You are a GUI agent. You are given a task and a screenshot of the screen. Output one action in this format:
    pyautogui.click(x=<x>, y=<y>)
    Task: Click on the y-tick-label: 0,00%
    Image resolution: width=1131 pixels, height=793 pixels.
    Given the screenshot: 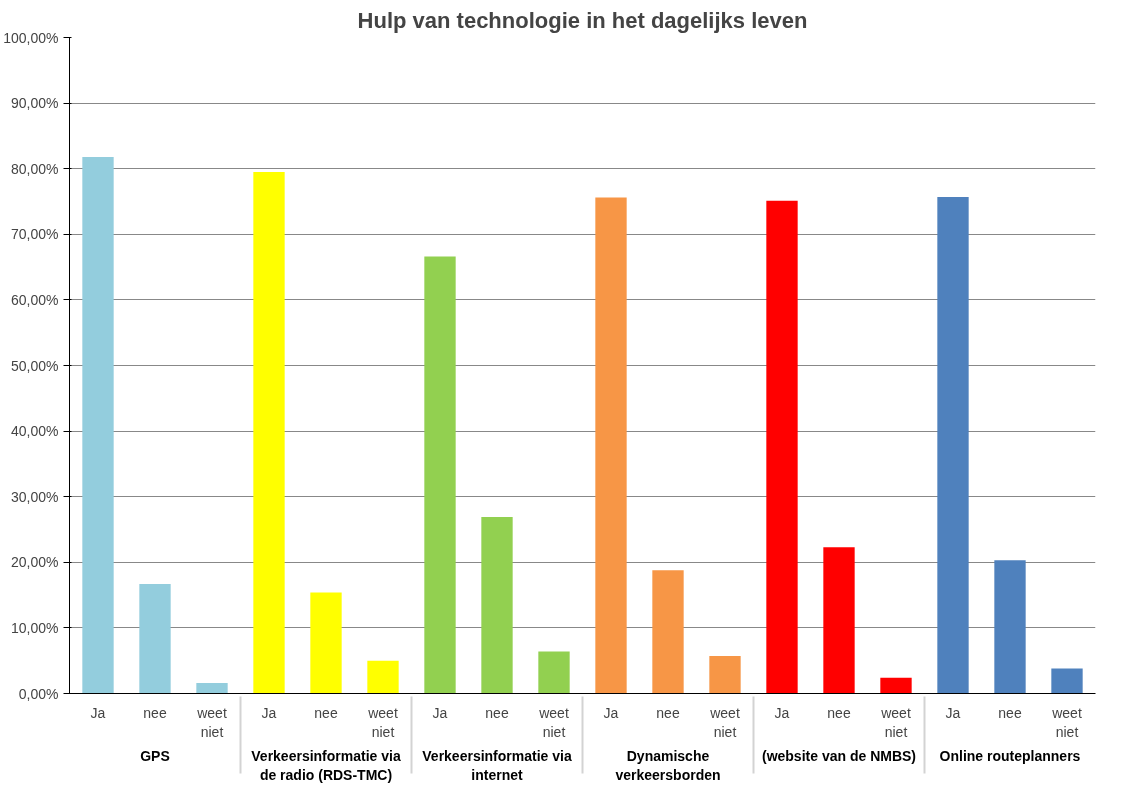 What is the action you would take?
    pyautogui.click(x=38, y=693)
    